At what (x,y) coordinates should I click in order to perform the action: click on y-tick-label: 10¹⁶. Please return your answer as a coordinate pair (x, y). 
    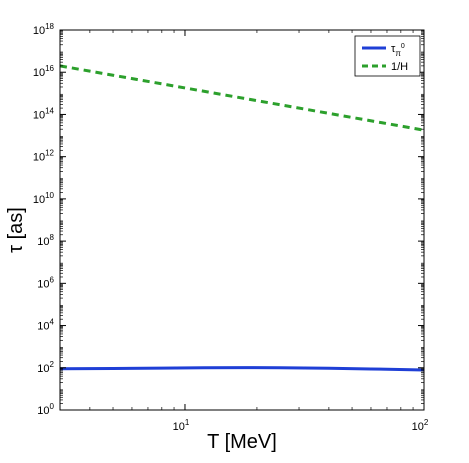
    Looking at the image, I should click on (44, 71).